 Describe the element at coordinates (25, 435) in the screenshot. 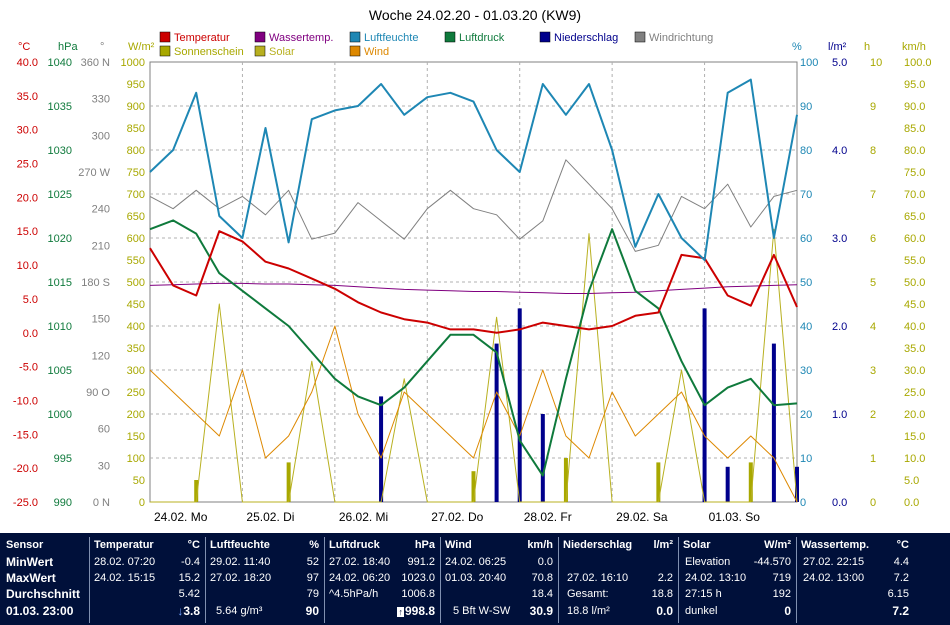

I see `left-axis-tick: -15.0` at that location.